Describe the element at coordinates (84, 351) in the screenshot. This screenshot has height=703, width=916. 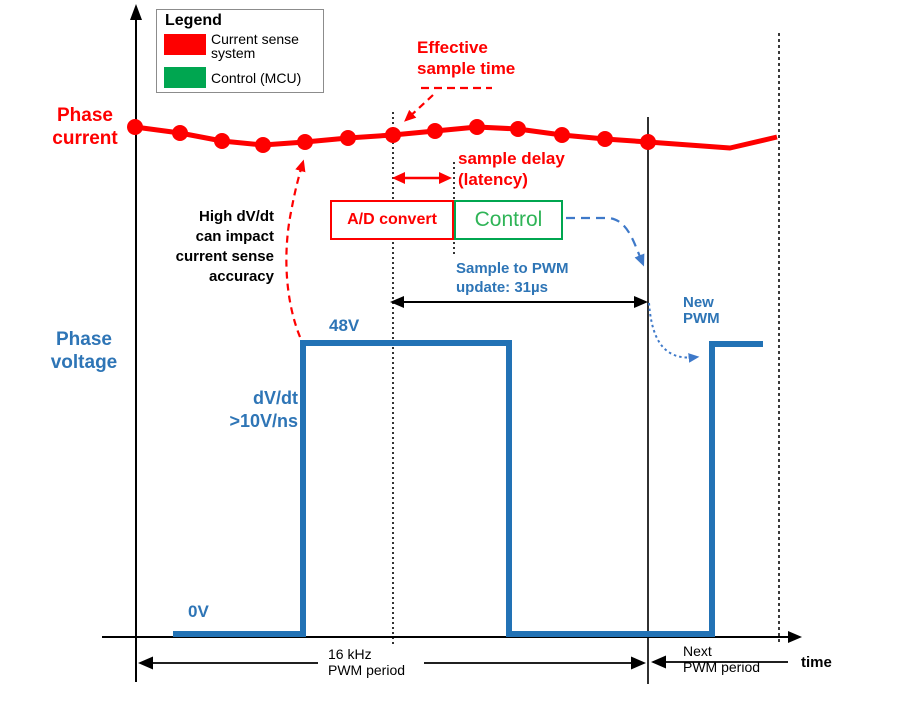
I see `phase-voltage-label: Phase voltage` at that location.